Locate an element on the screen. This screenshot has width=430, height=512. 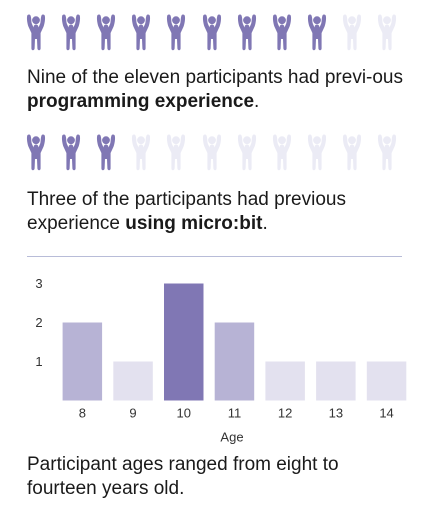
programming-experience-icons is located at coordinates (213, 33).